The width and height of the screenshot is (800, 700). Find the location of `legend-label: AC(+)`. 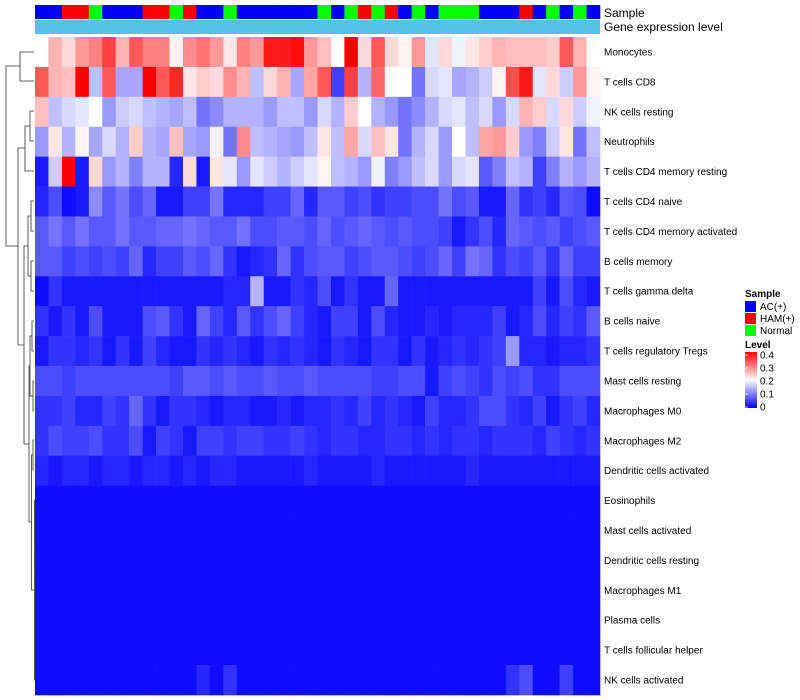

legend-label: AC(+) is located at coordinates (773, 307).